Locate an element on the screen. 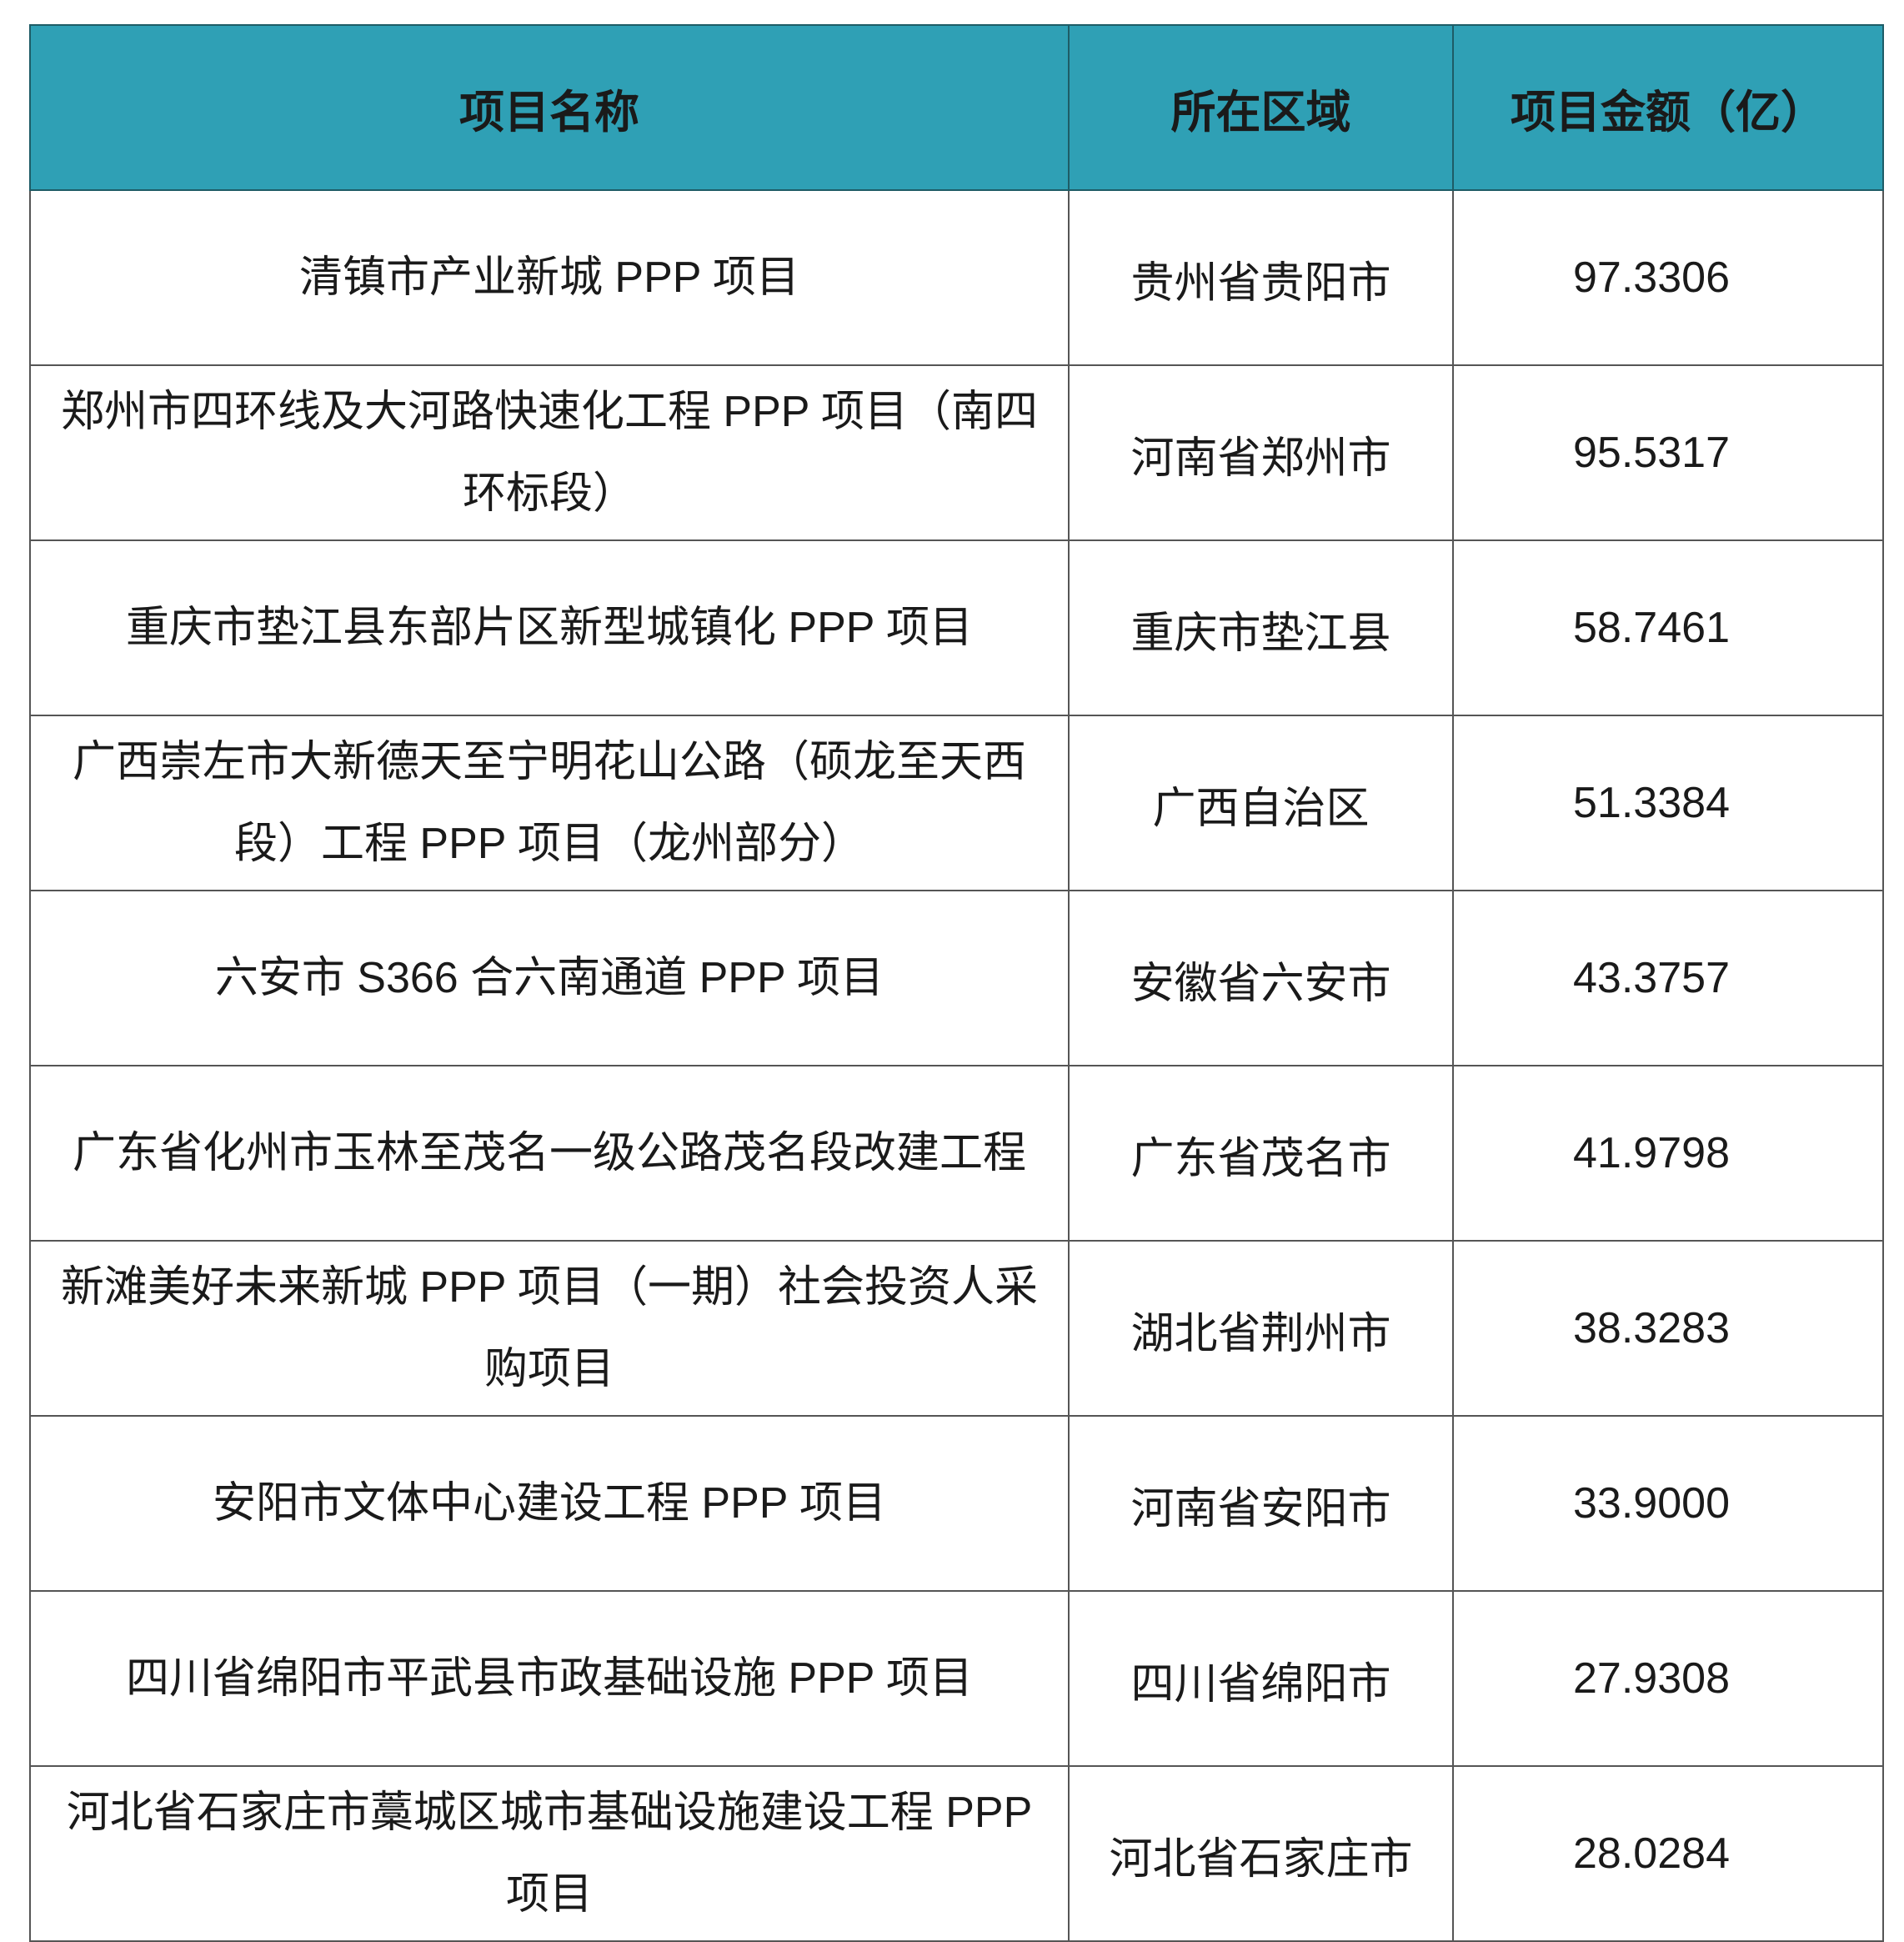  project-name-cell: 四川省绵阳市平武县市政基础设施 PPP 项目 is located at coordinates (549, 1678).